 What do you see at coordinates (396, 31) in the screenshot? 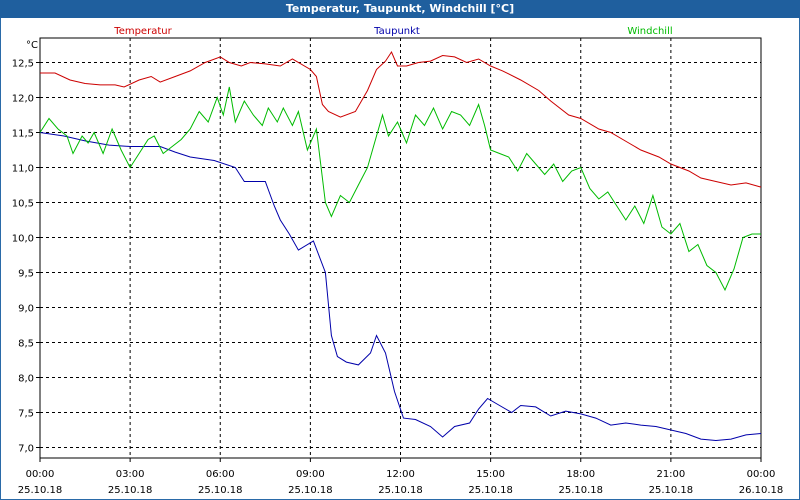
I see `legend-item-taupunkt: Taupunkt` at bounding box center [396, 31].